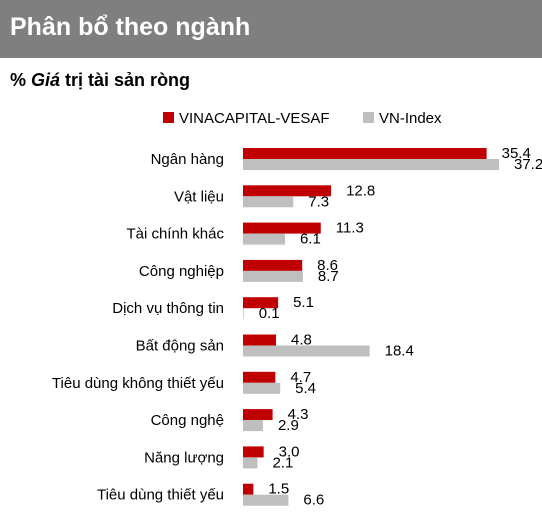 The image size is (542, 520). Describe the element at coordinates (271, 29) in the screenshot. I see `header-bar: Phân bổ theo ngành` at that location.